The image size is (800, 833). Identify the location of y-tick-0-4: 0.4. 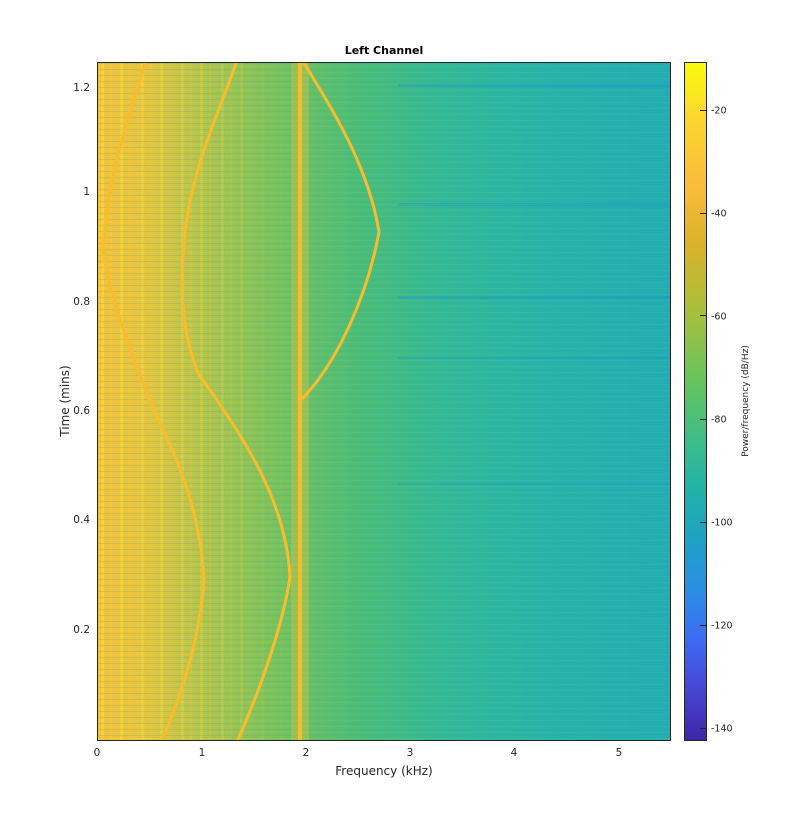
(81, 520).